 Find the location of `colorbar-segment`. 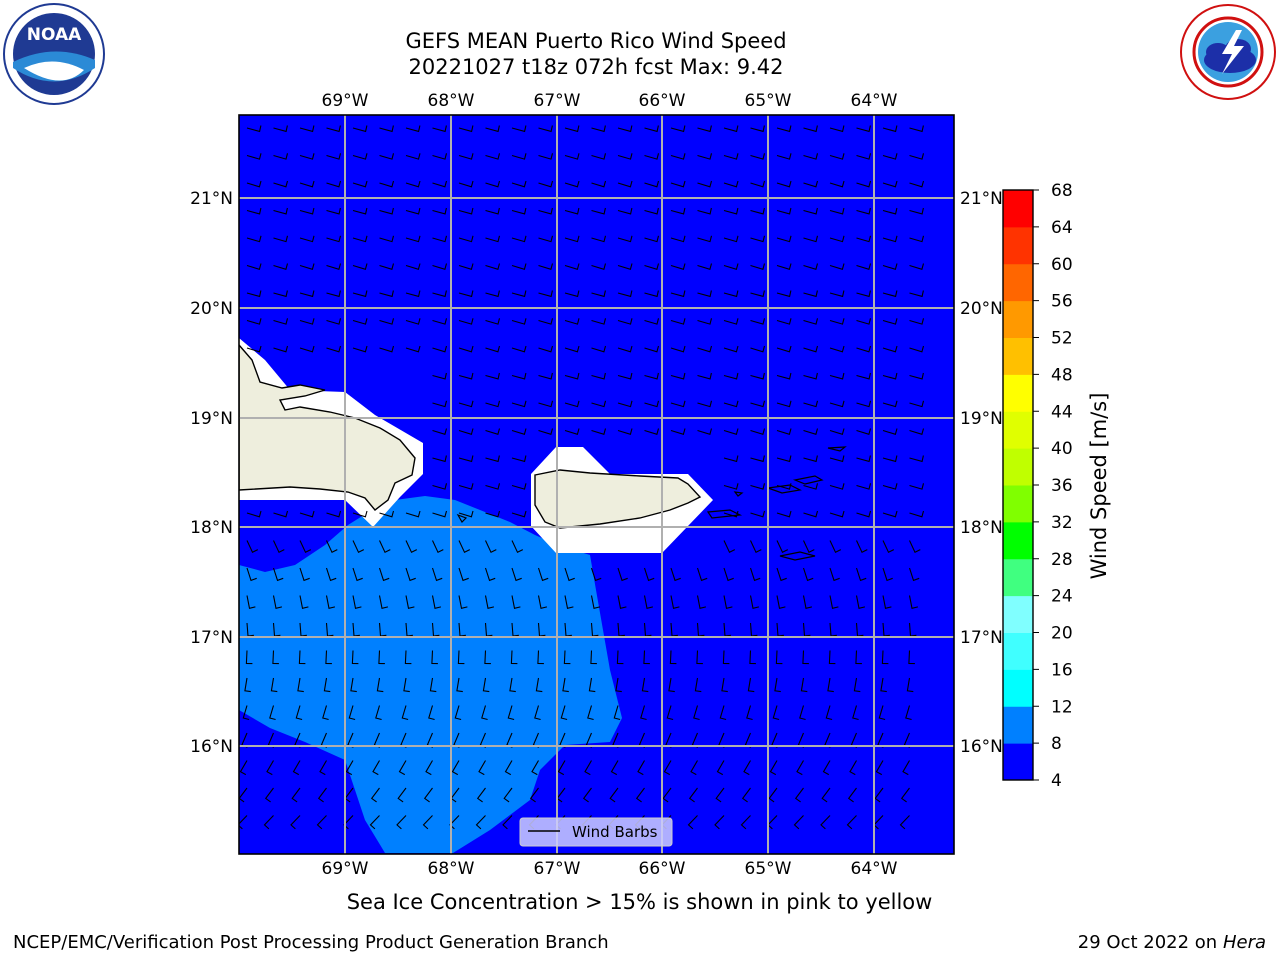

colorbar-segment is located at coordinates (1018, 319).